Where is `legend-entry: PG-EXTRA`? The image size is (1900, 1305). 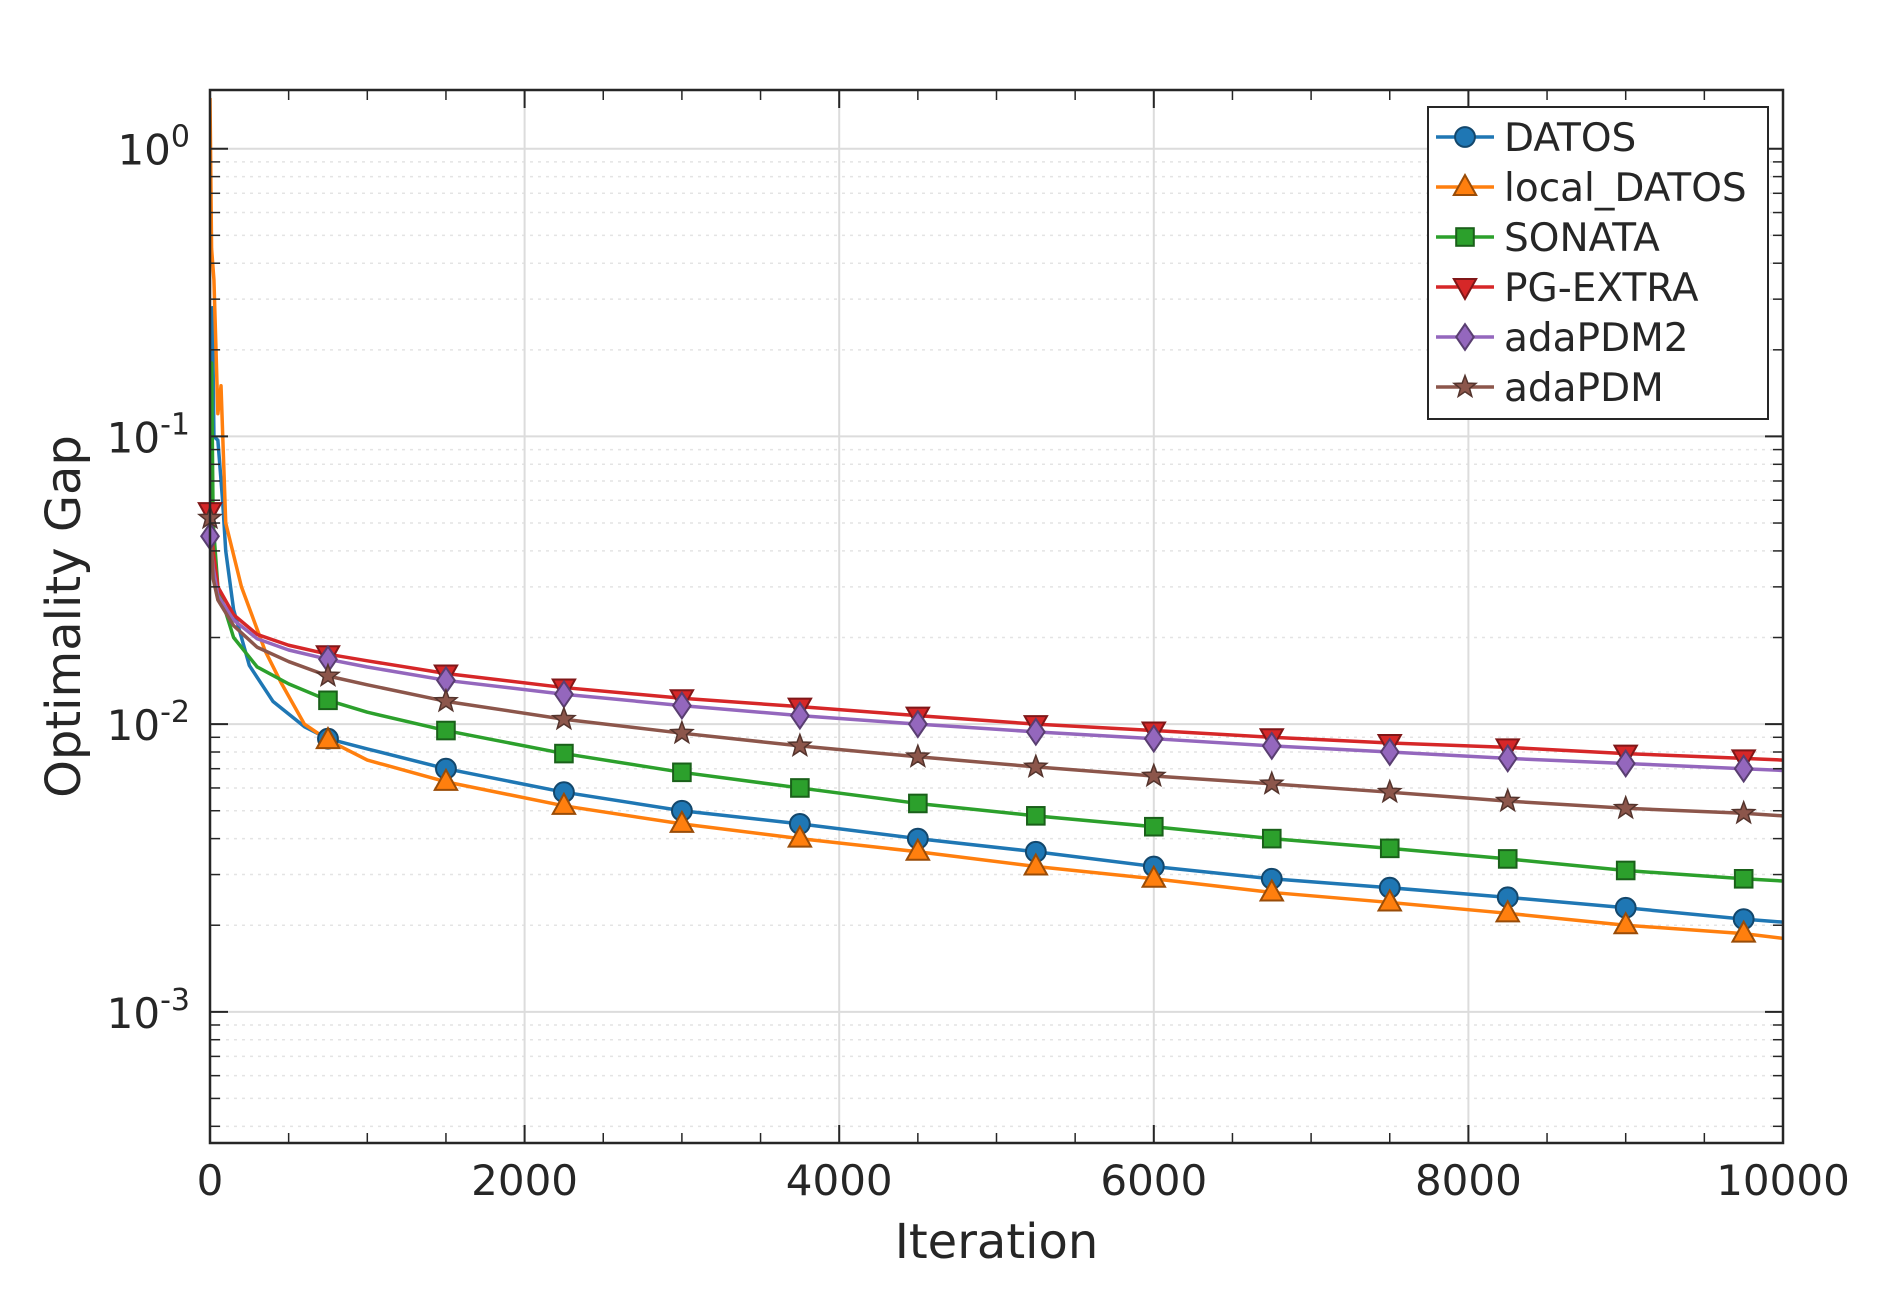
legend-entry: PG-EXTRA is located at coordinates (1567, 288).